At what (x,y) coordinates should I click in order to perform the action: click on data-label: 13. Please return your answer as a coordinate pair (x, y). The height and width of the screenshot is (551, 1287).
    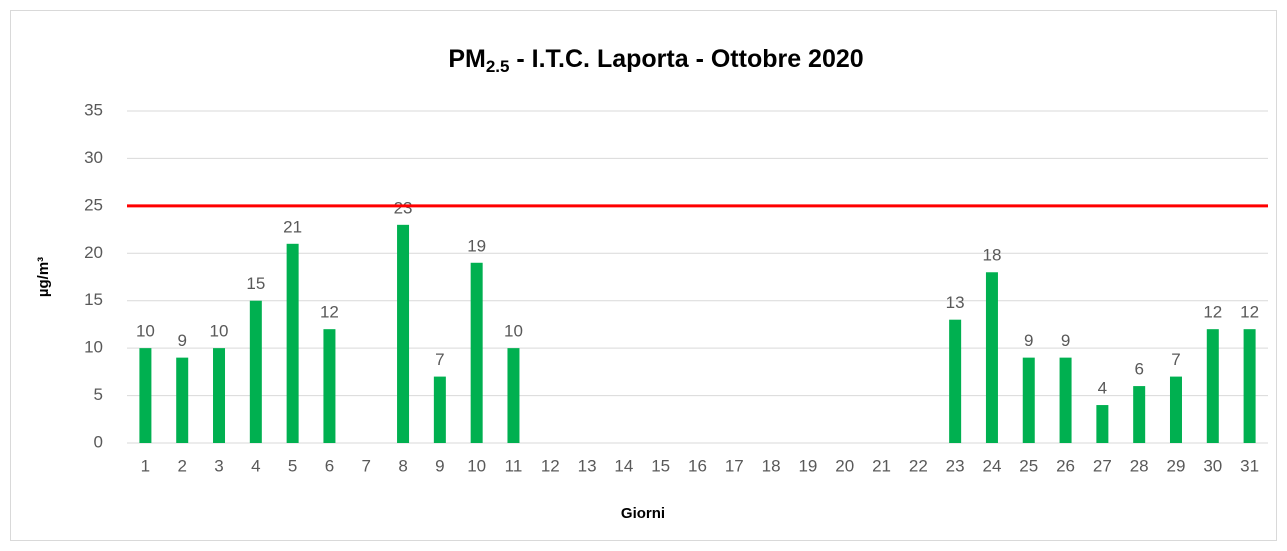
    Looking at the image, I should click on (955, 302).